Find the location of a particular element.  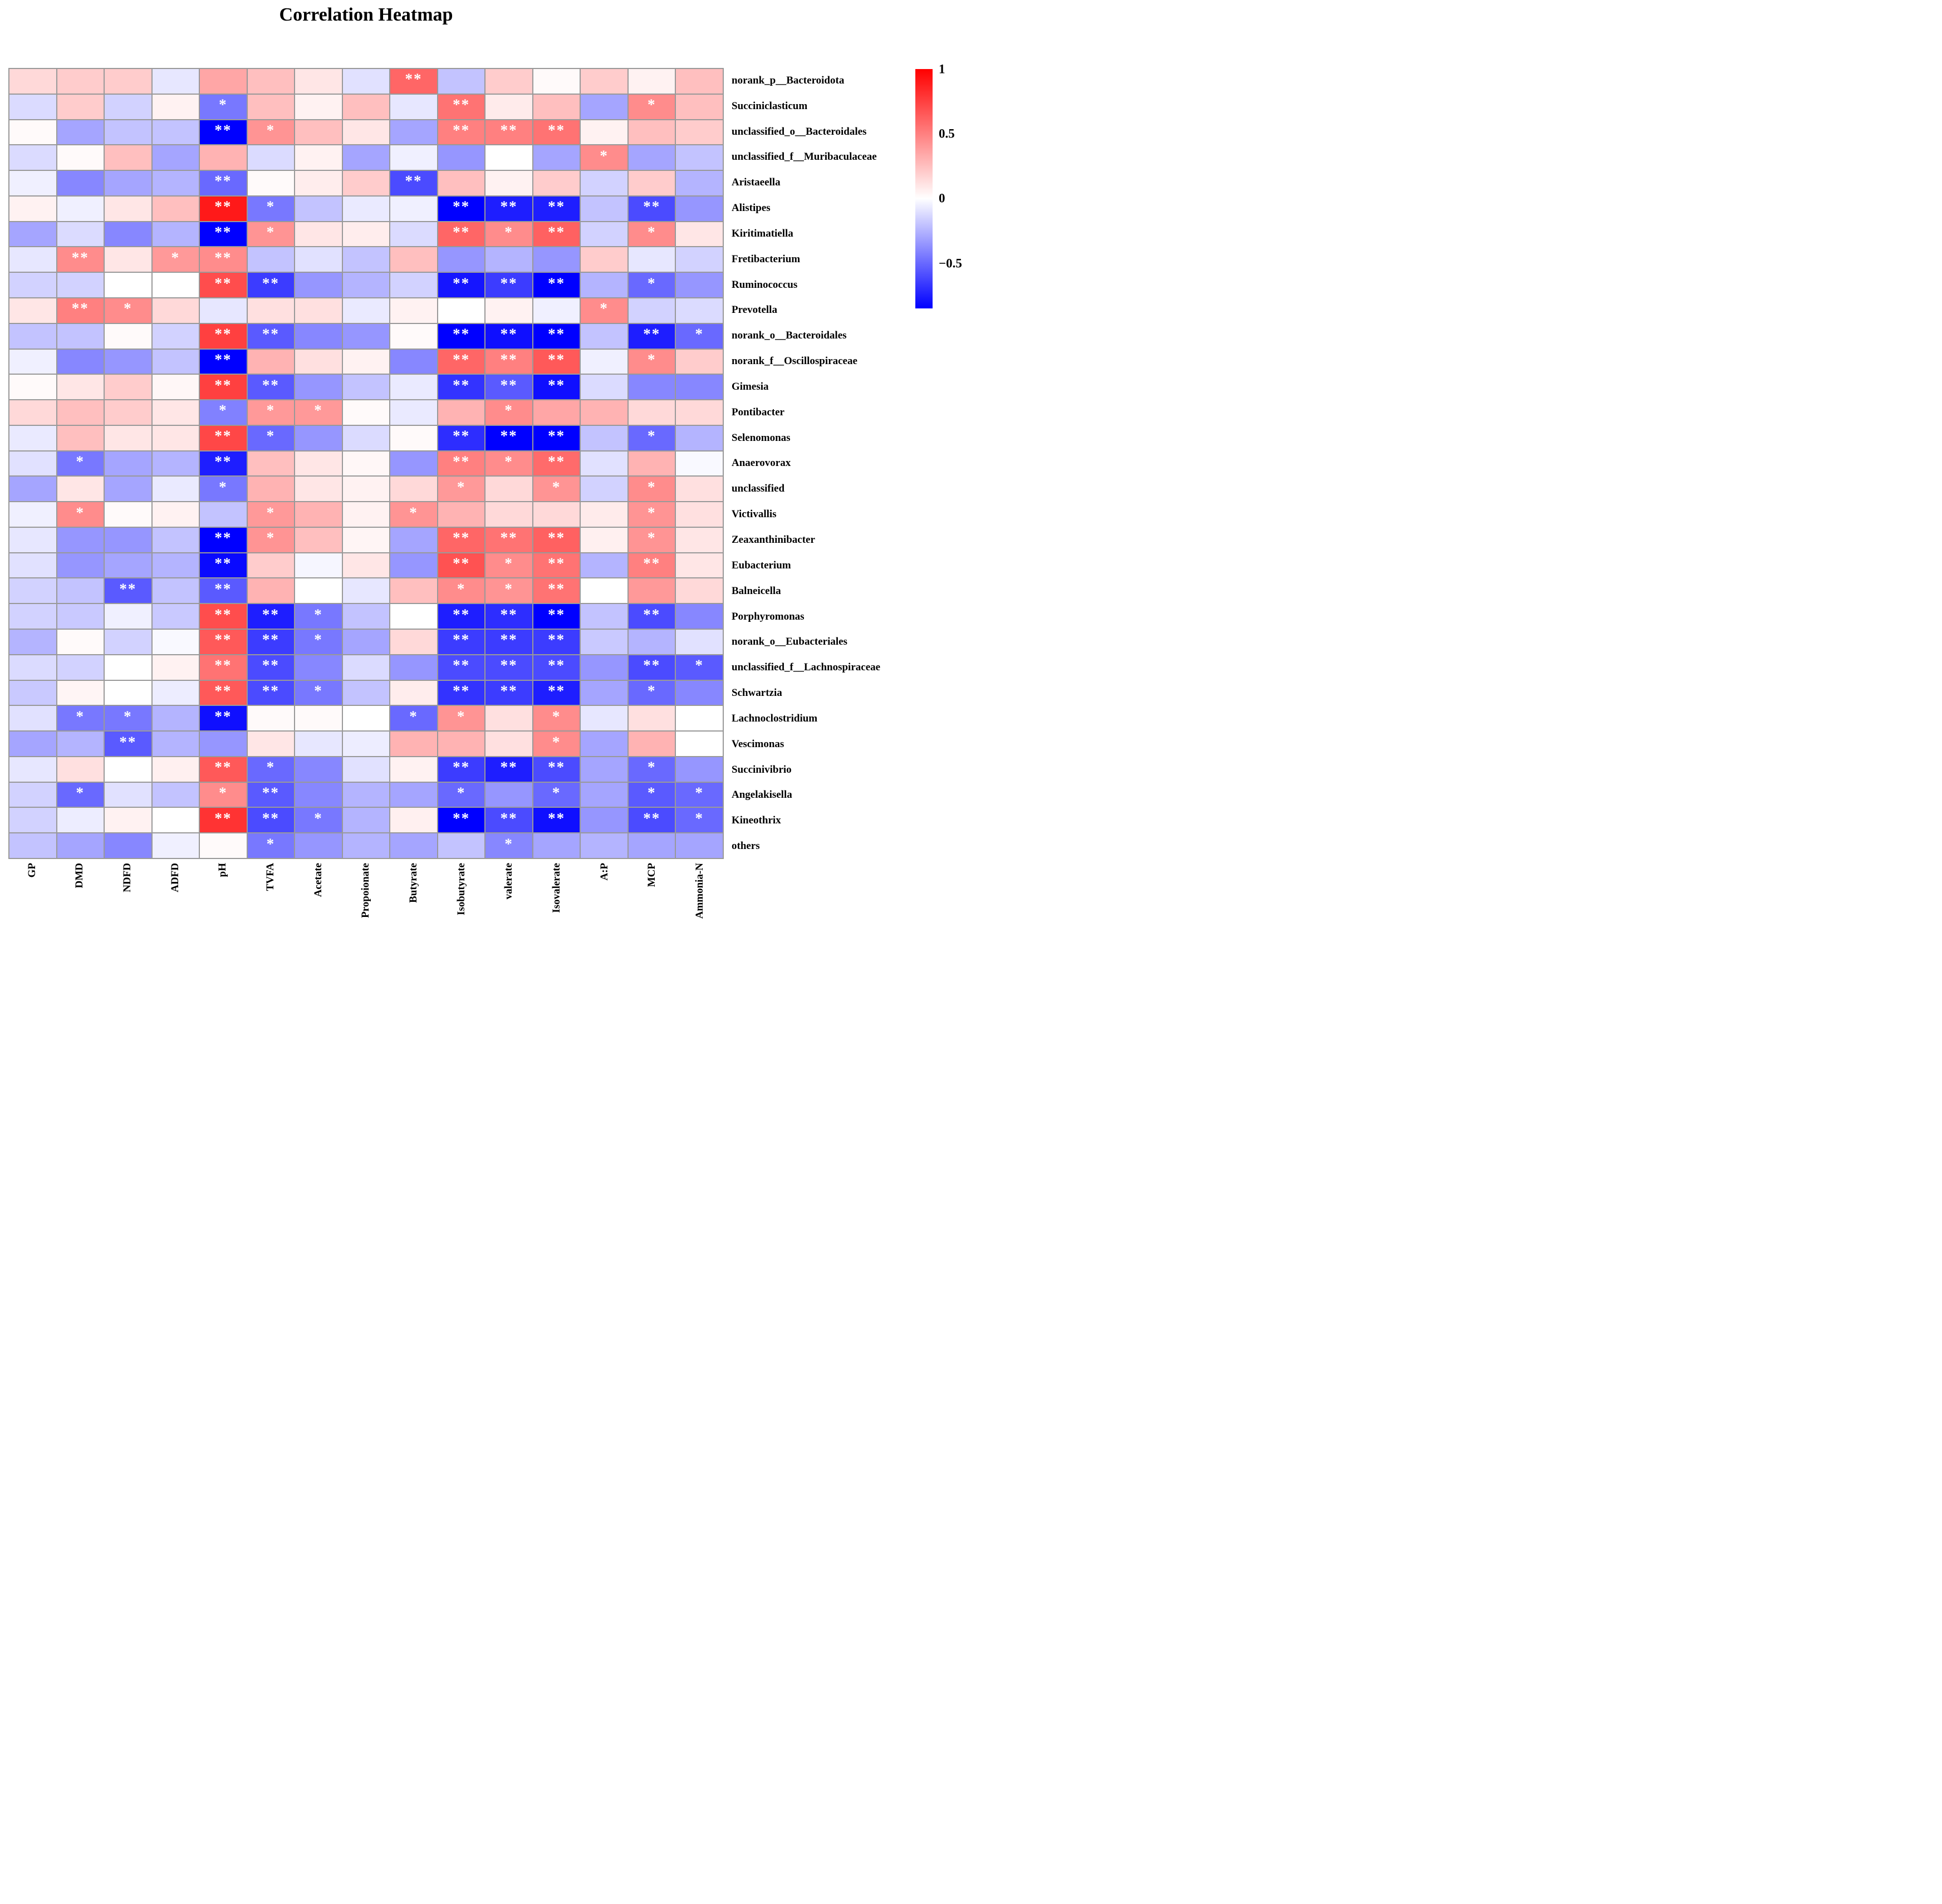

row-label: Succiniclasticum is located at coordinates (770, 106).